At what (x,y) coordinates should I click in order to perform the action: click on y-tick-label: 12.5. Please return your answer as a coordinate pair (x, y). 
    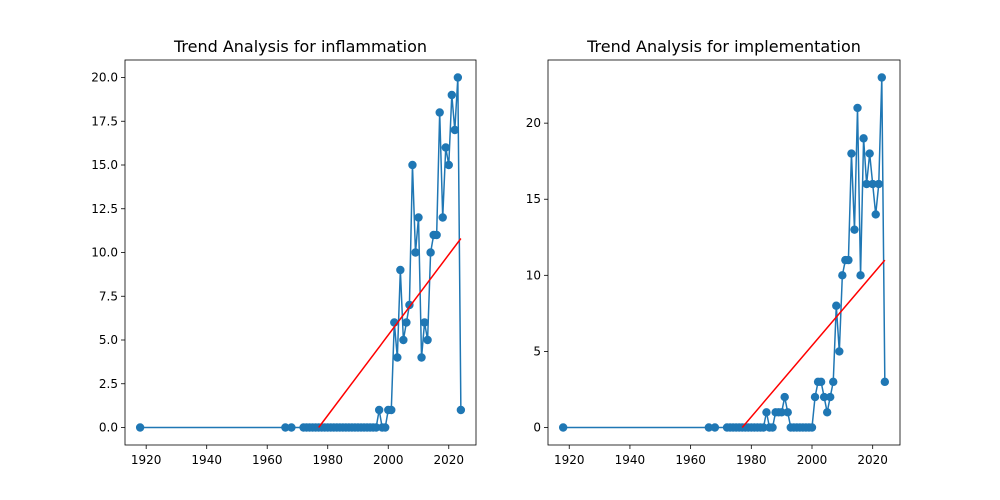
    Looking at the image, I should click on (104, 209).